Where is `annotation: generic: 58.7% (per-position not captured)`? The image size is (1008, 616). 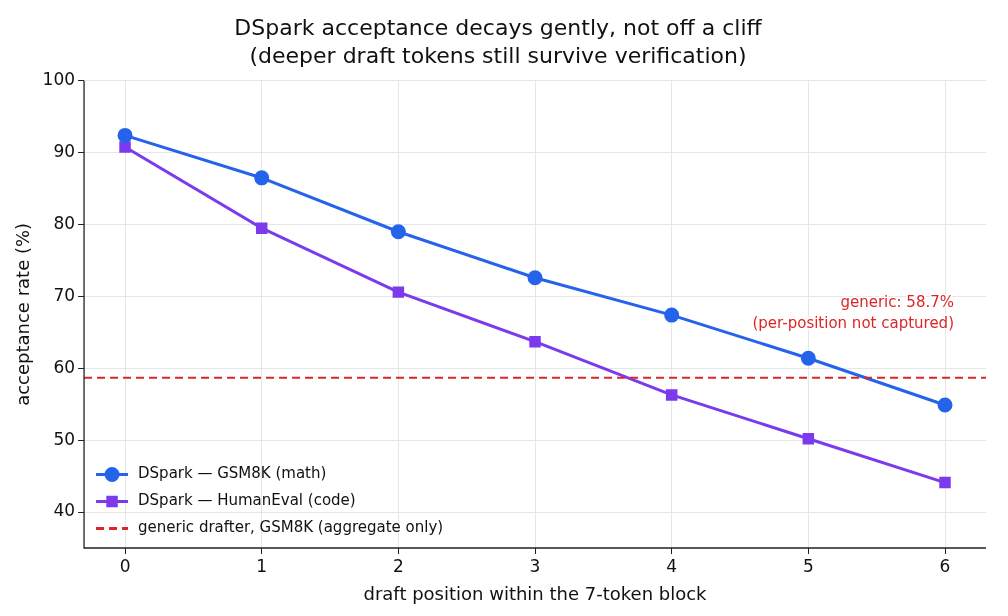
annotation: generic: 58.7% (per-position not captured) is located at coordinates (853, 313).